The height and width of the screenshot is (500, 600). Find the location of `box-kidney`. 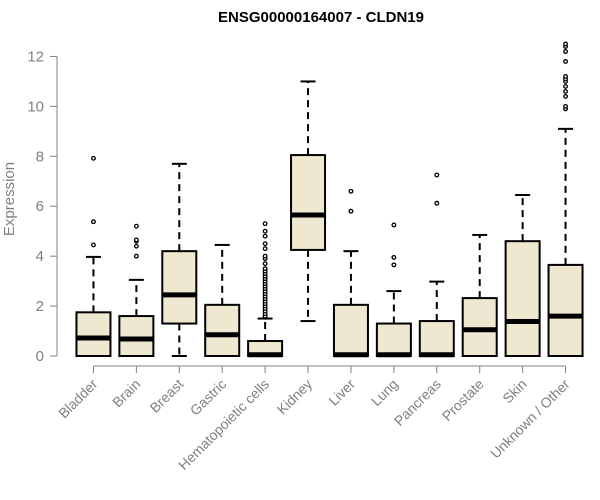

box-kidney is located at coordinates (308, 201).